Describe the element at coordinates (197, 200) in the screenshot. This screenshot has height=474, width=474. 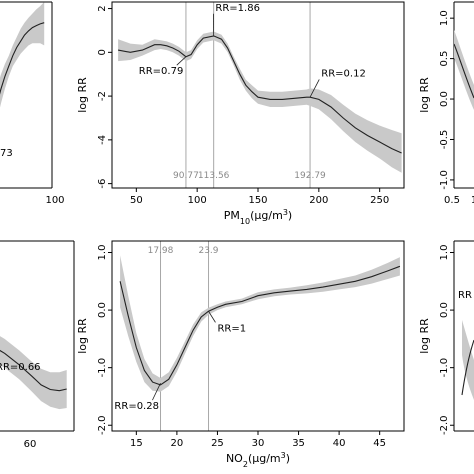
I see `pm10-xtick-label-1: 100` at that location.